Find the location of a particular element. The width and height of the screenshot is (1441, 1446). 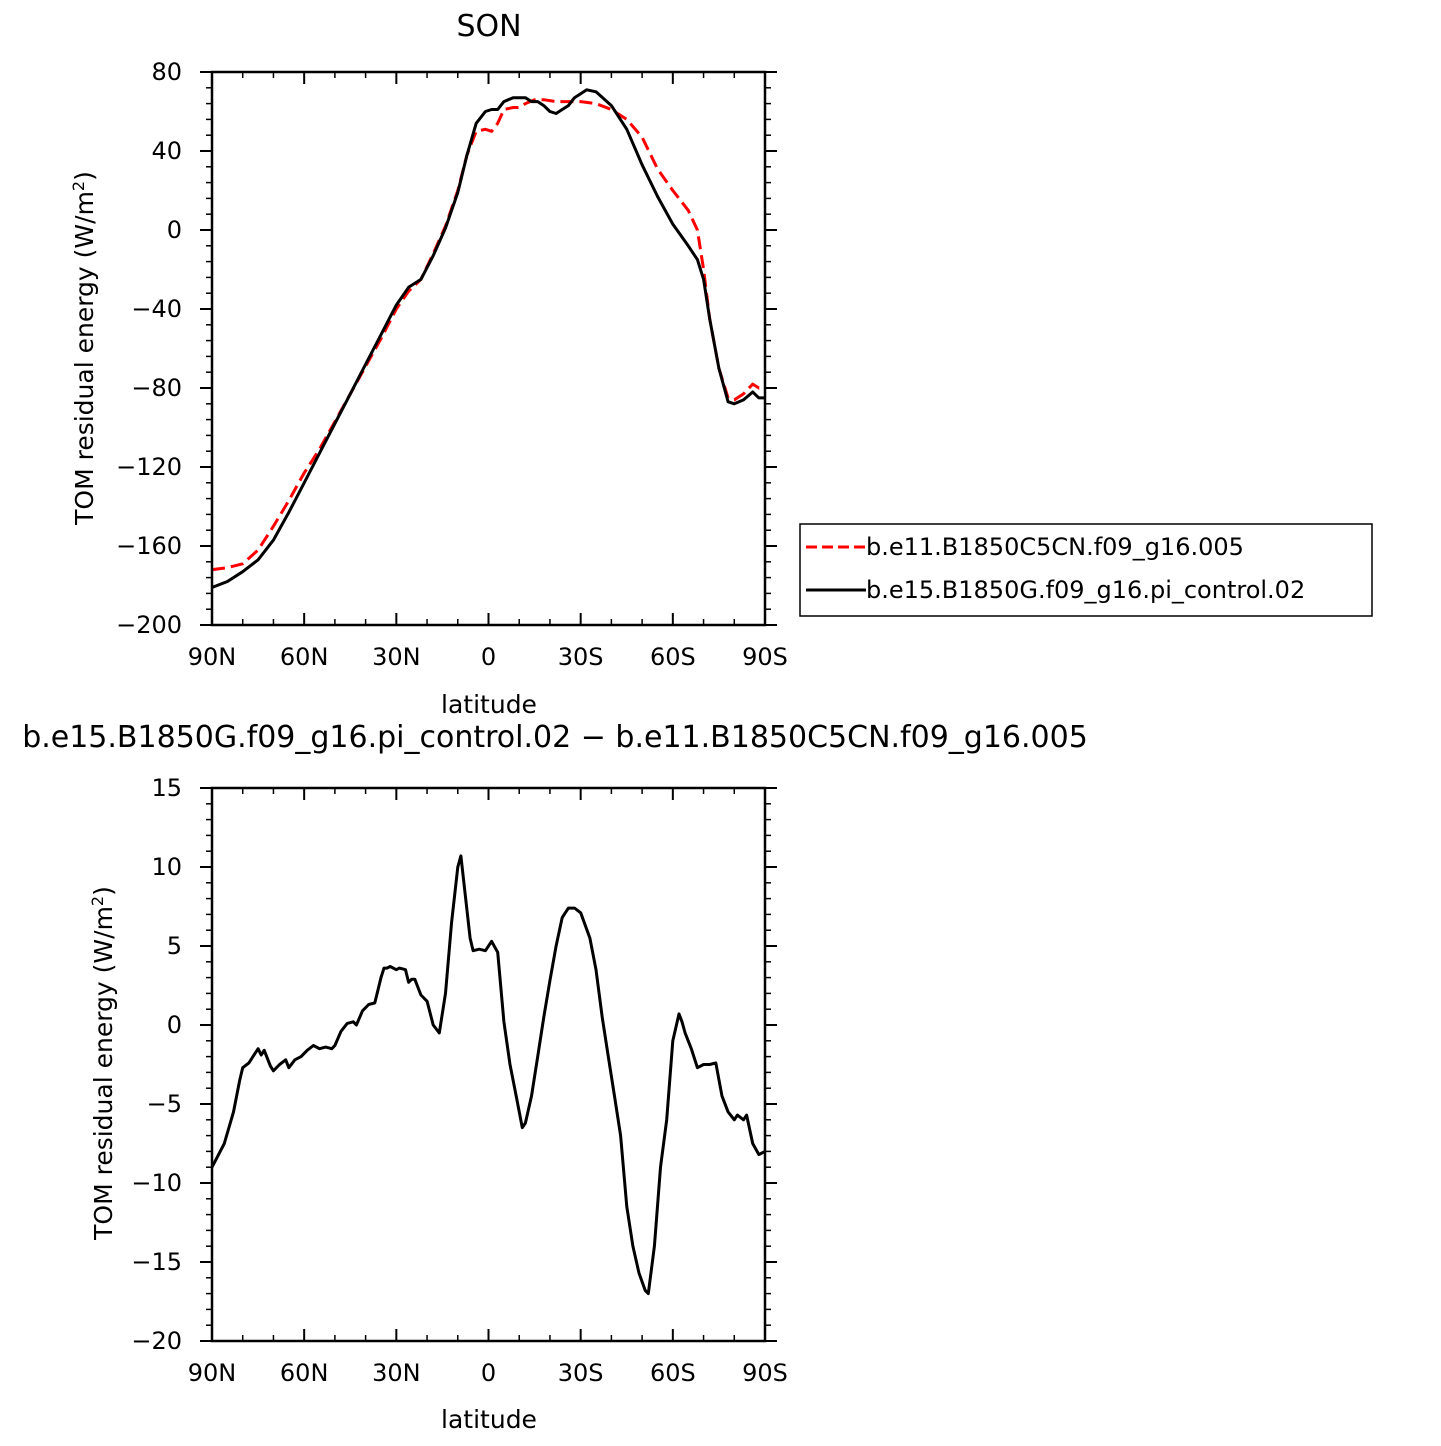

bottom-xtick-label: 60N is located at coordinates (304, 1373).